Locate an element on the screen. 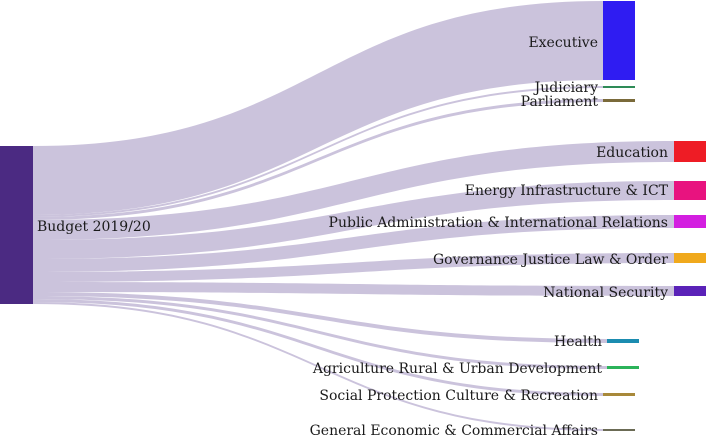 The image size is (709, 442). node-executive is located at coordinates (619, 40).